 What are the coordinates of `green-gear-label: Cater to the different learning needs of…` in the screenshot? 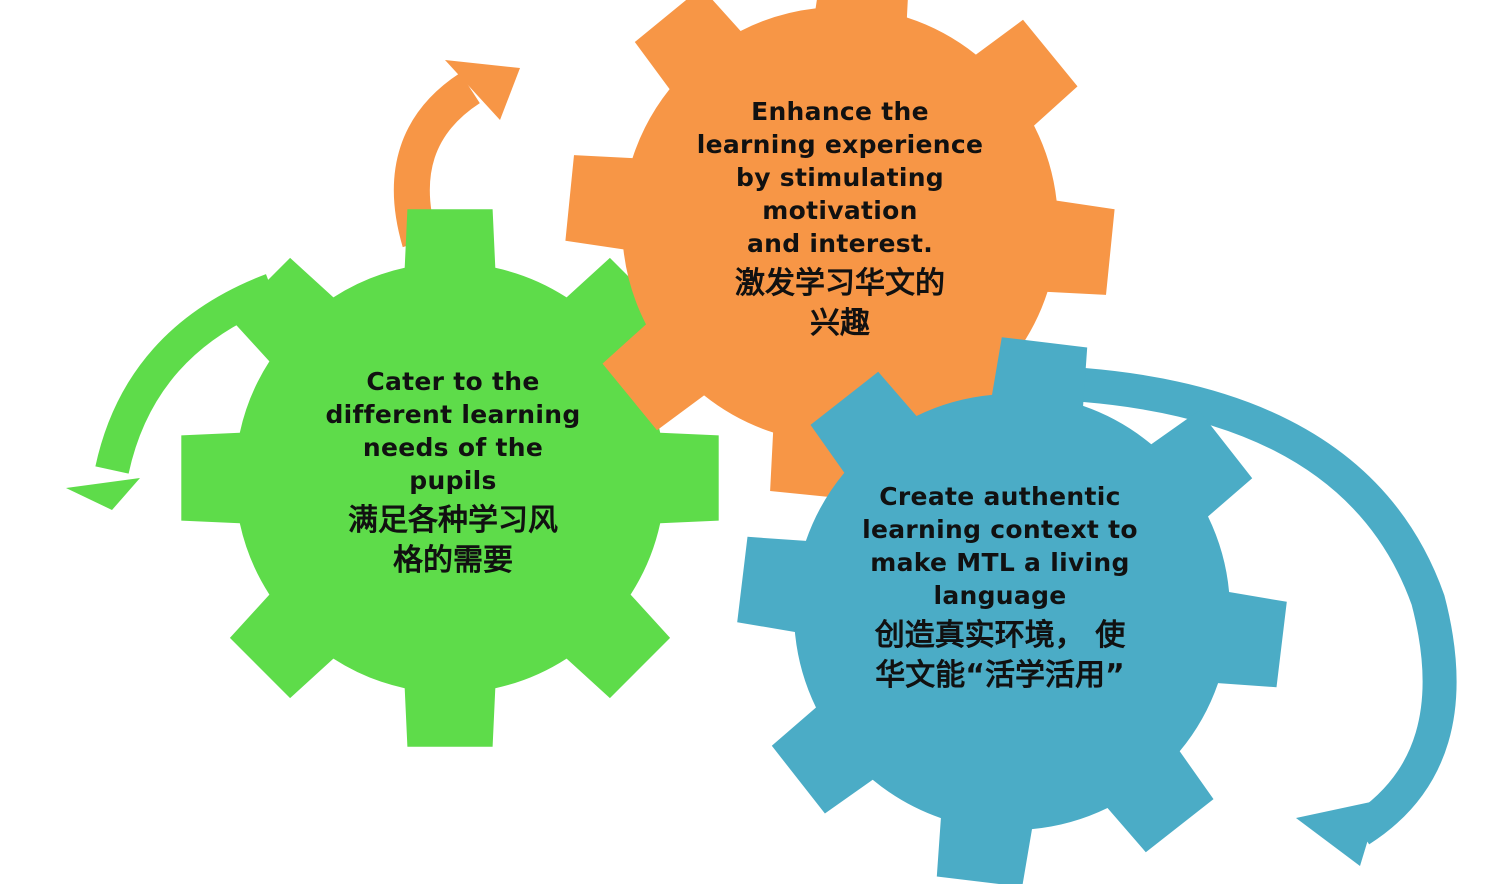 It's located at (453, 473).